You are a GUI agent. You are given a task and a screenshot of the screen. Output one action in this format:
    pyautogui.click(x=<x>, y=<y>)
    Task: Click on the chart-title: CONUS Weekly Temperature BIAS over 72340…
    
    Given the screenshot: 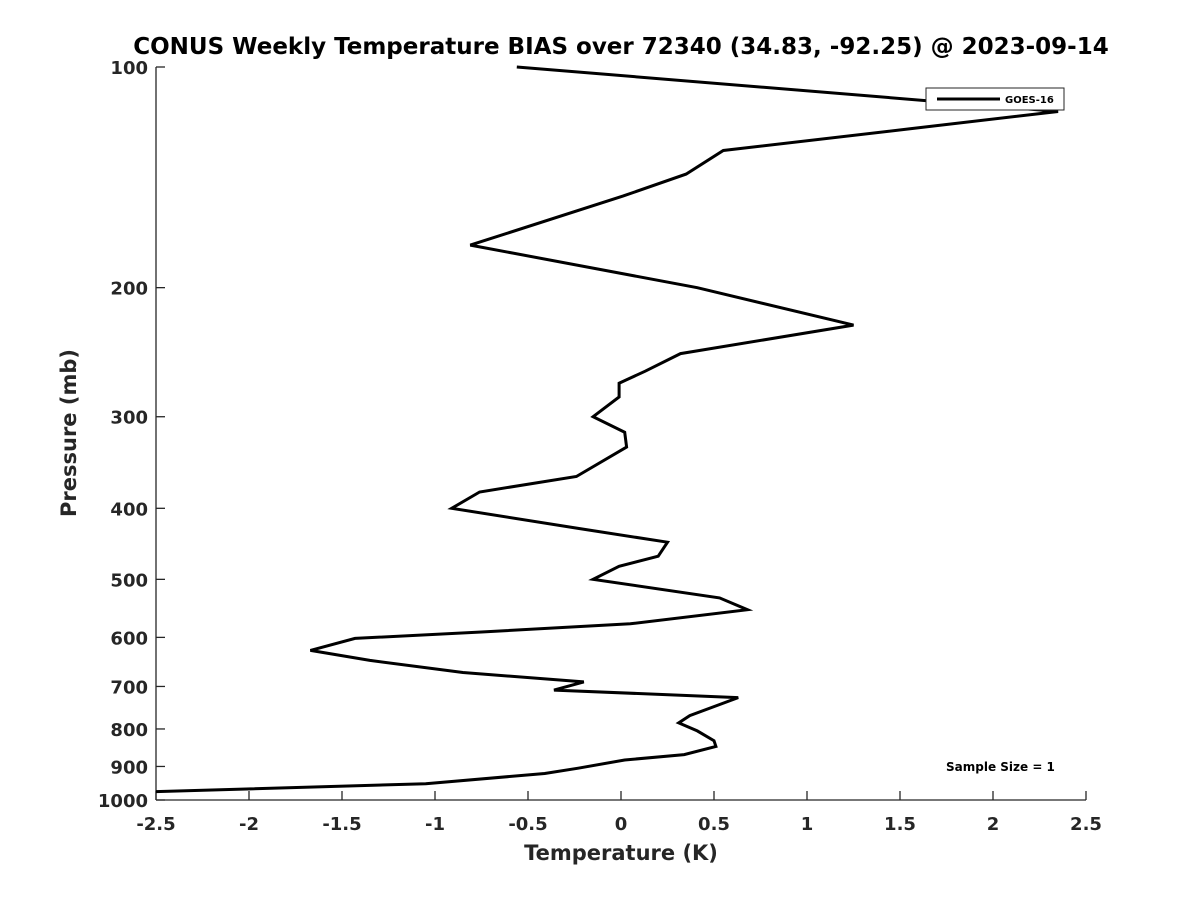 What is the action you would take?
    pyautogui.click(x=620, y=47)
    